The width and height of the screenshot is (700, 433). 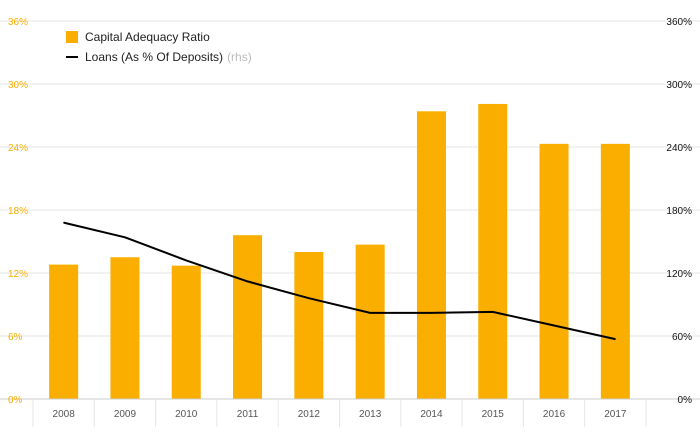 I want to click on x-tick-label: 2009, so click(x=125, y=414).